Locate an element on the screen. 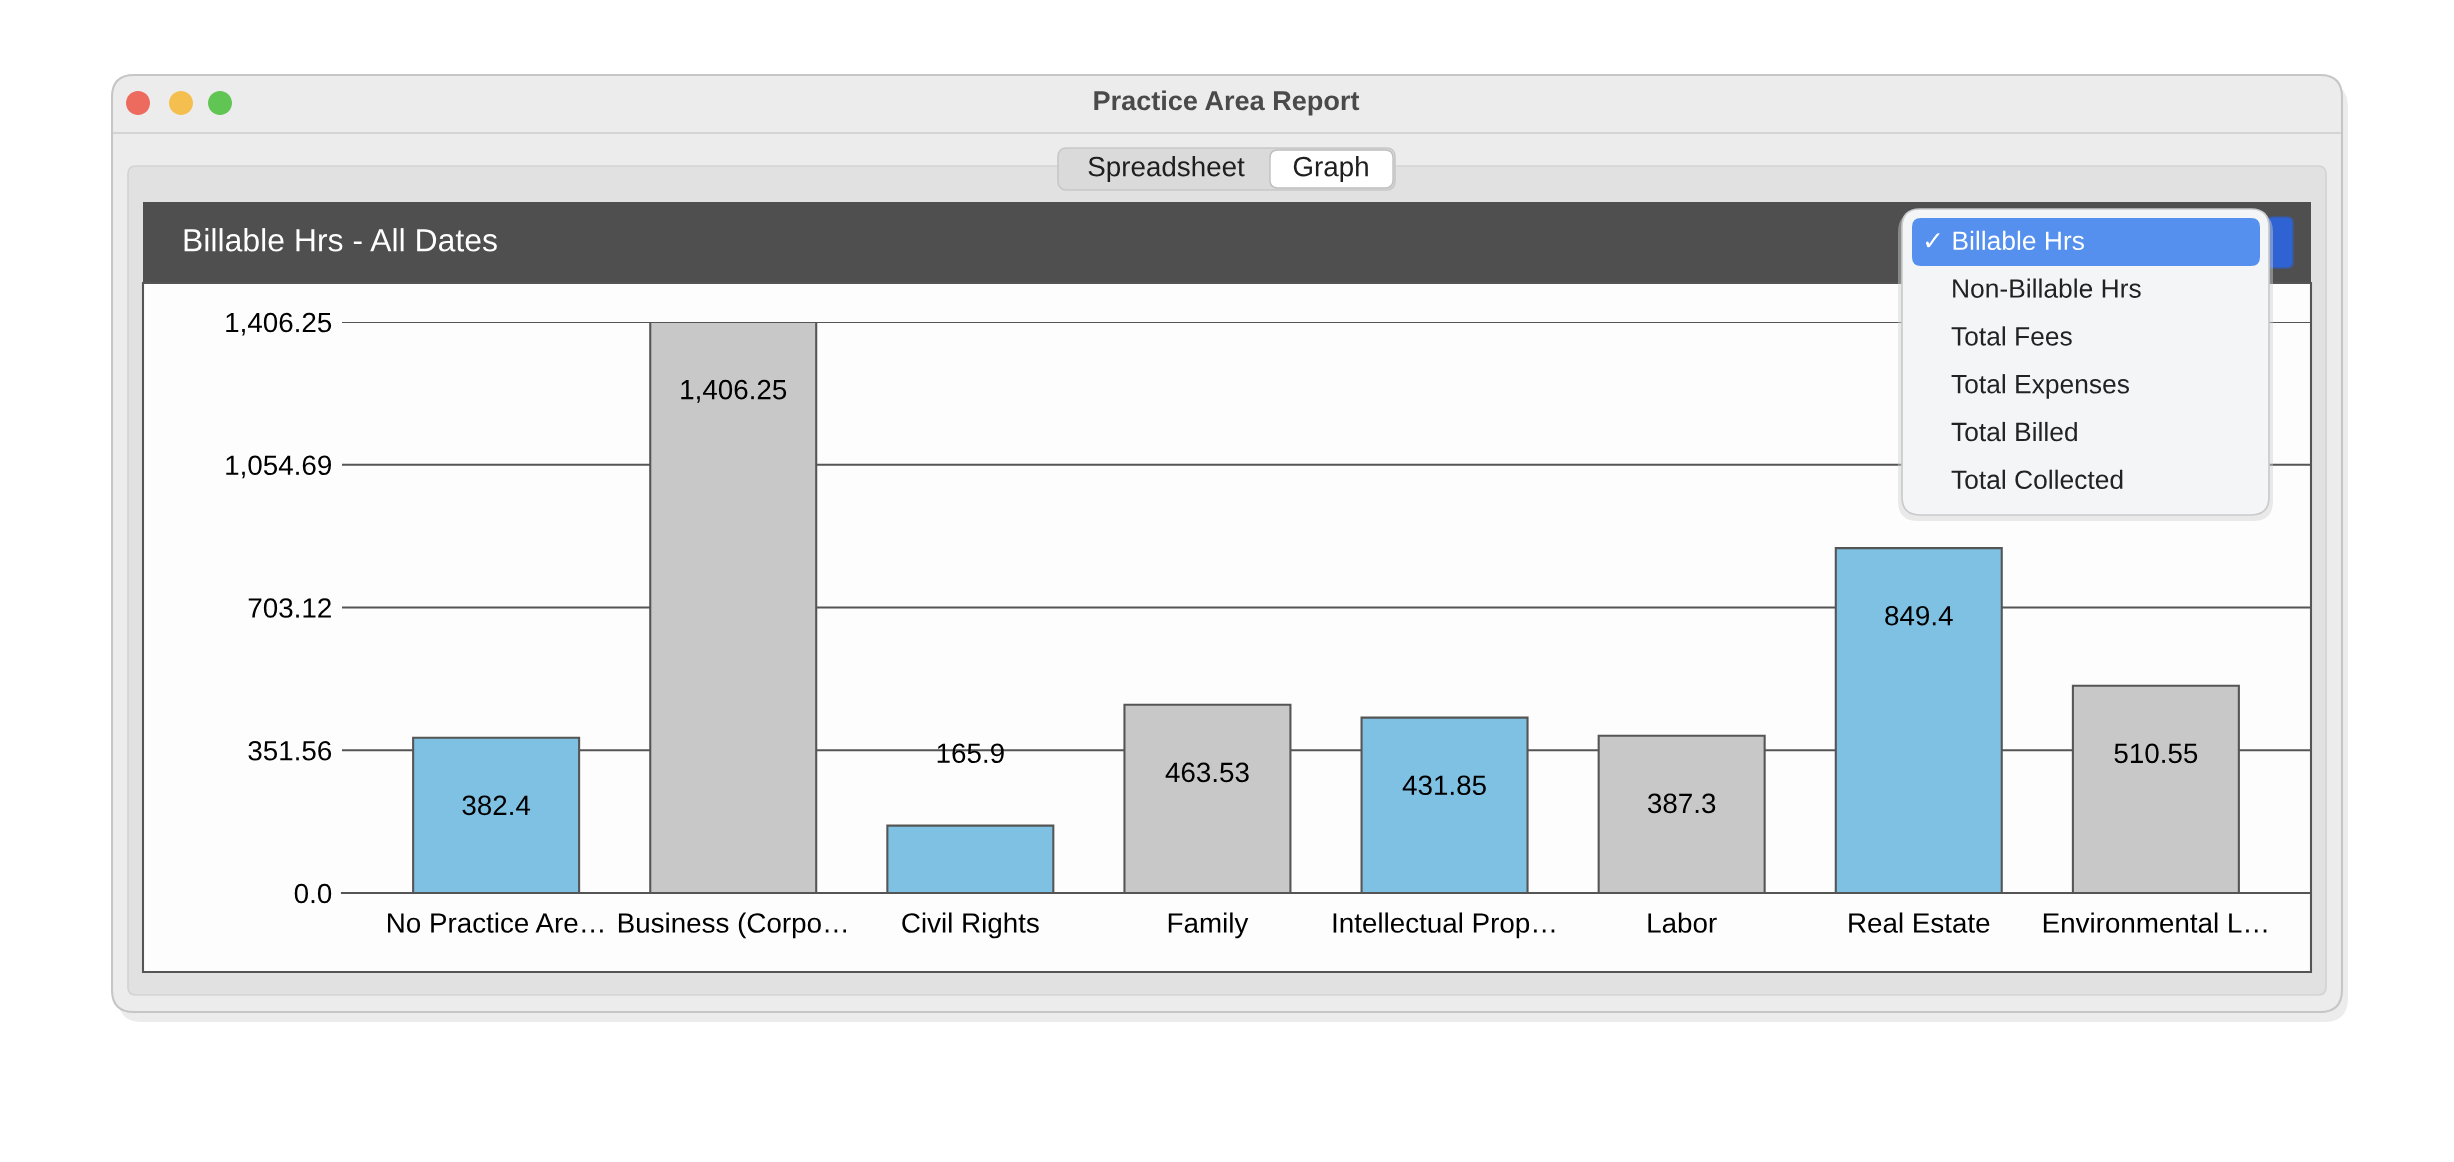 The width and height of the screenshot is (2454, 1162). annotation: Total Billed is located at coordinates (2014, 431).